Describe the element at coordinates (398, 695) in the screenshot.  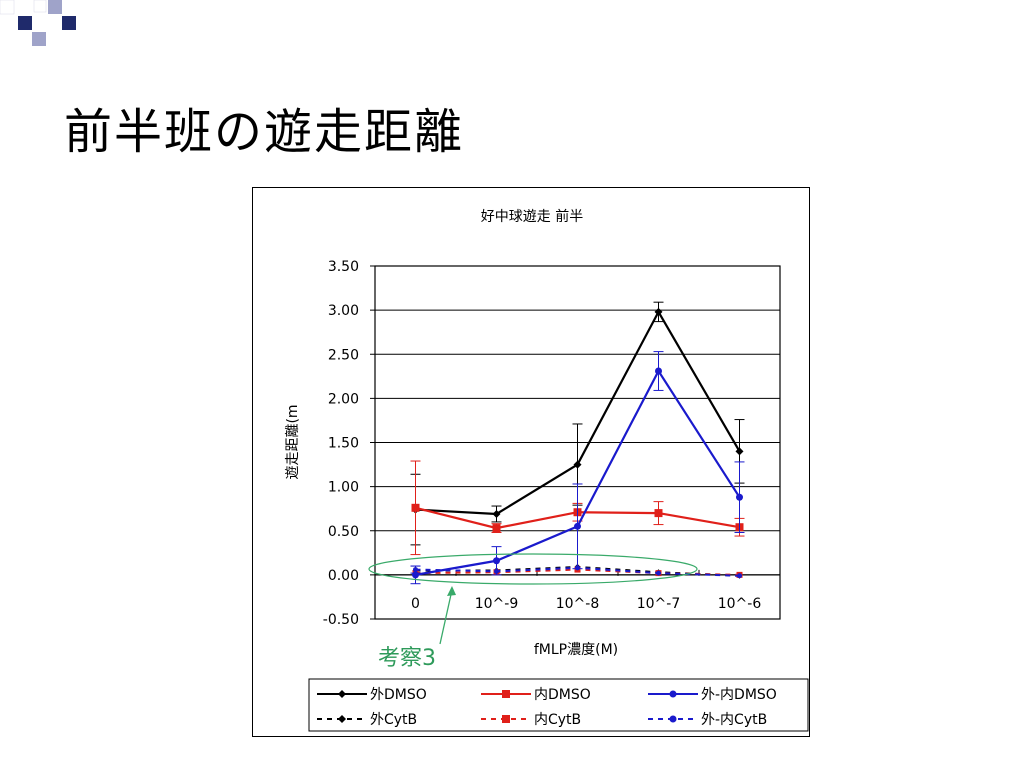
I see `legend-label: 外DMSO` at that location.